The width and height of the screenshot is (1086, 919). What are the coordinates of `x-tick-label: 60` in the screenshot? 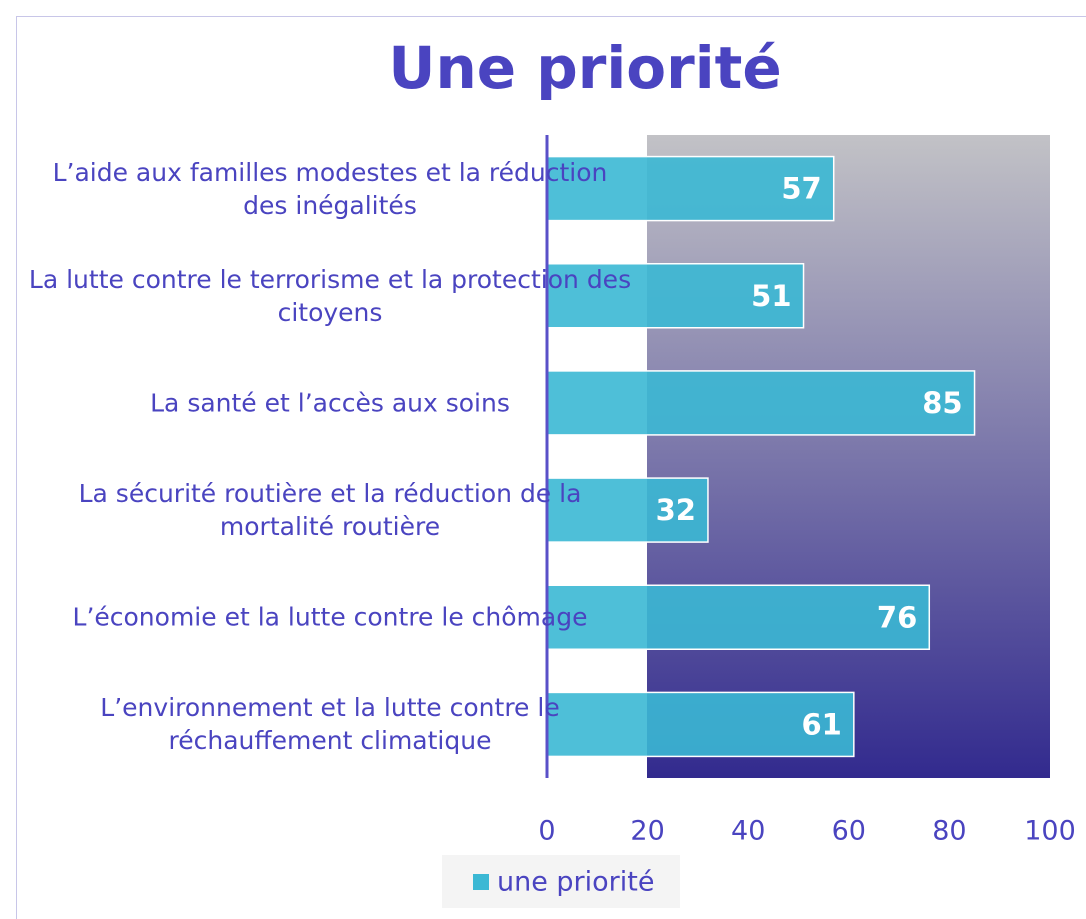 It's located at (849, 831).